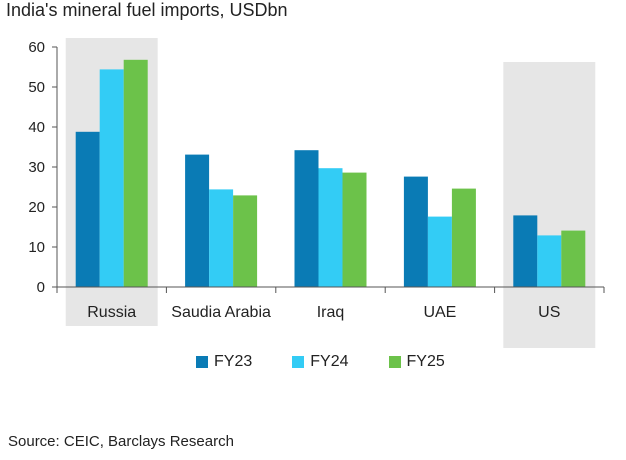  What do you see at coordinates (135, 173) in the screenshot?
I see `bar-fy25-russia` at bounding box center [135, 173].